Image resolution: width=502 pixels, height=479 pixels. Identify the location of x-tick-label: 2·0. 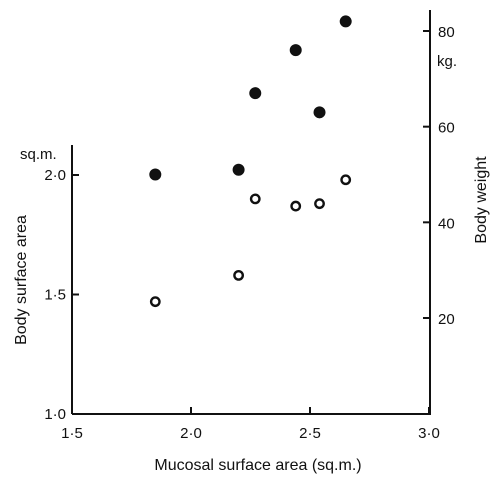
(191, 433).